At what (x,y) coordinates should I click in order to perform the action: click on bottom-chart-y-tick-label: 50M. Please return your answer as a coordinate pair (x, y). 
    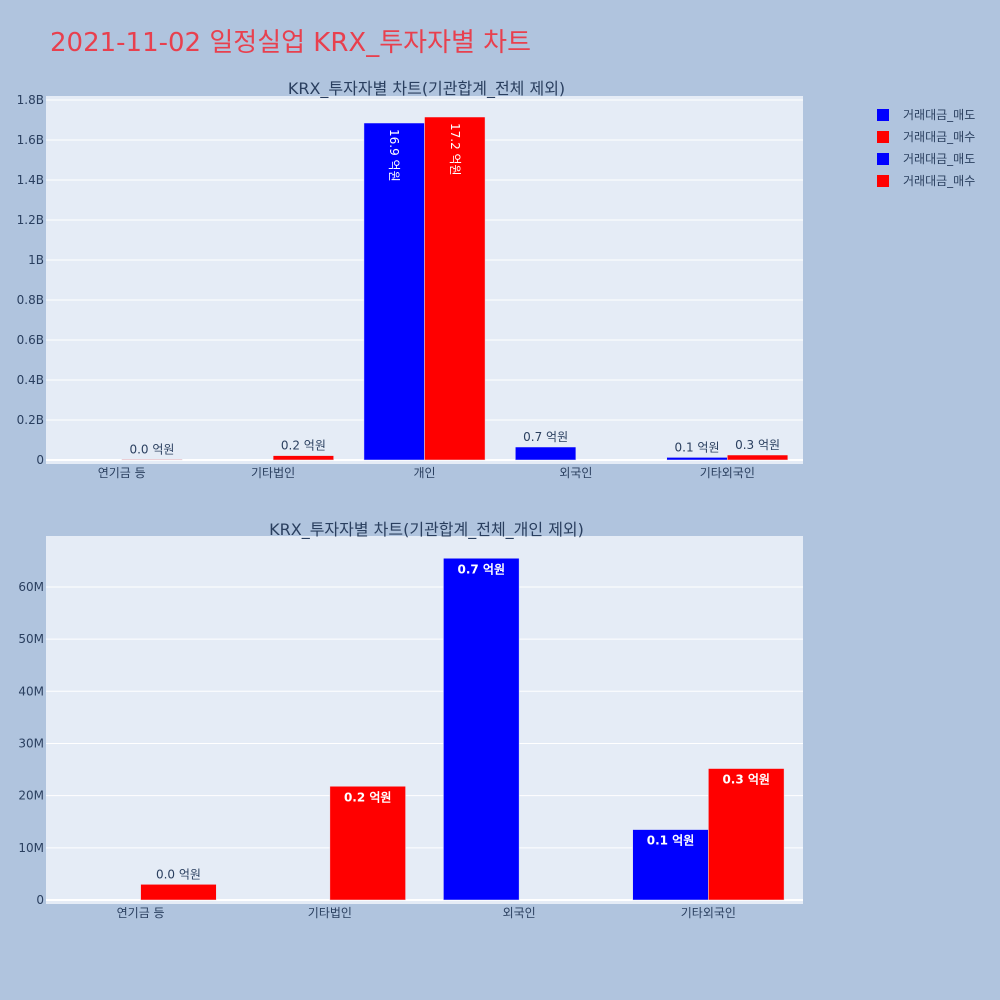
    Looking at the image, I should click on (31, 639).